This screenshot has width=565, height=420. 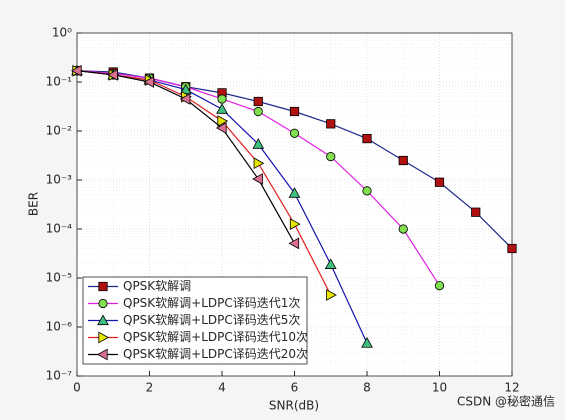 What do you see at coordinates (59, 180) in the screenshot?
I see `y-tick-label: 10⁻³` at bounding box center [59, 180].